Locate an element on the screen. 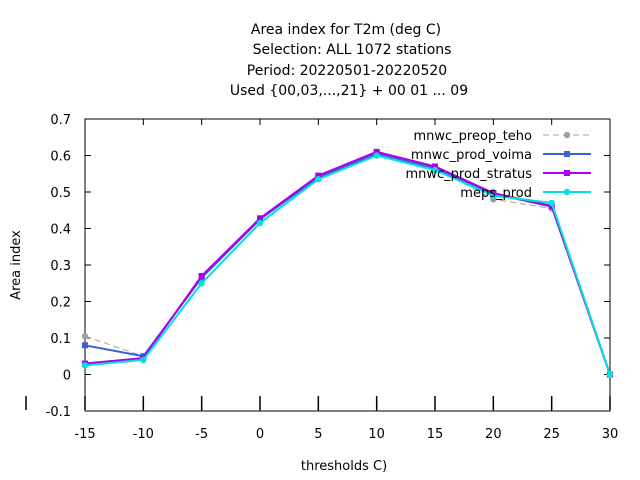  title-line-2: Selection: ALL 1072 stations is located at coordinates (352, 50).